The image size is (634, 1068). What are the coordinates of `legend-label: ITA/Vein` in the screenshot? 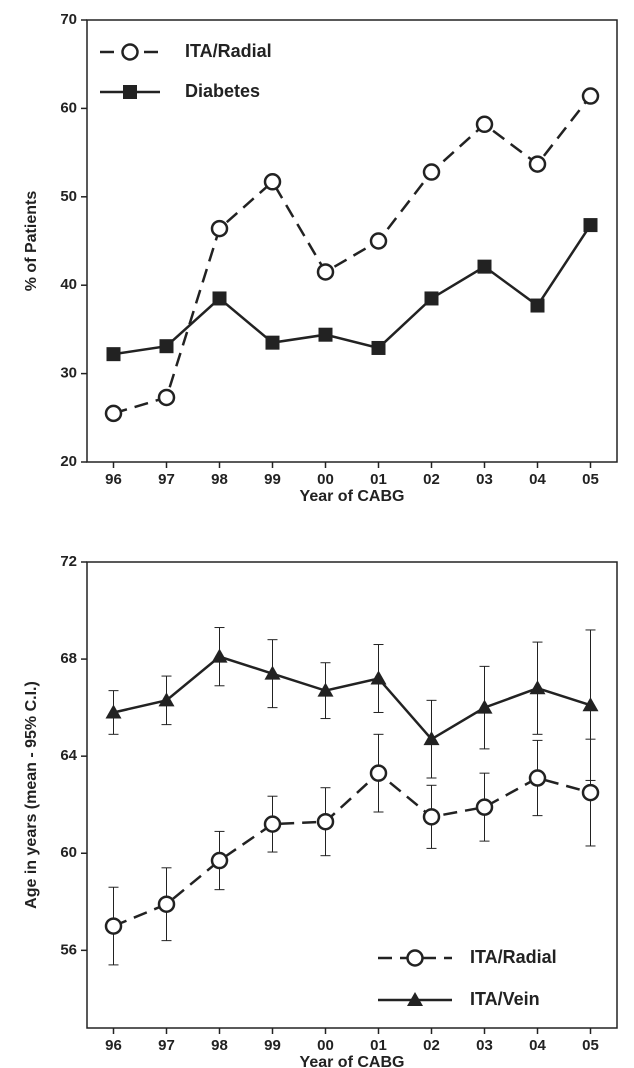 It's located at (505, 999).